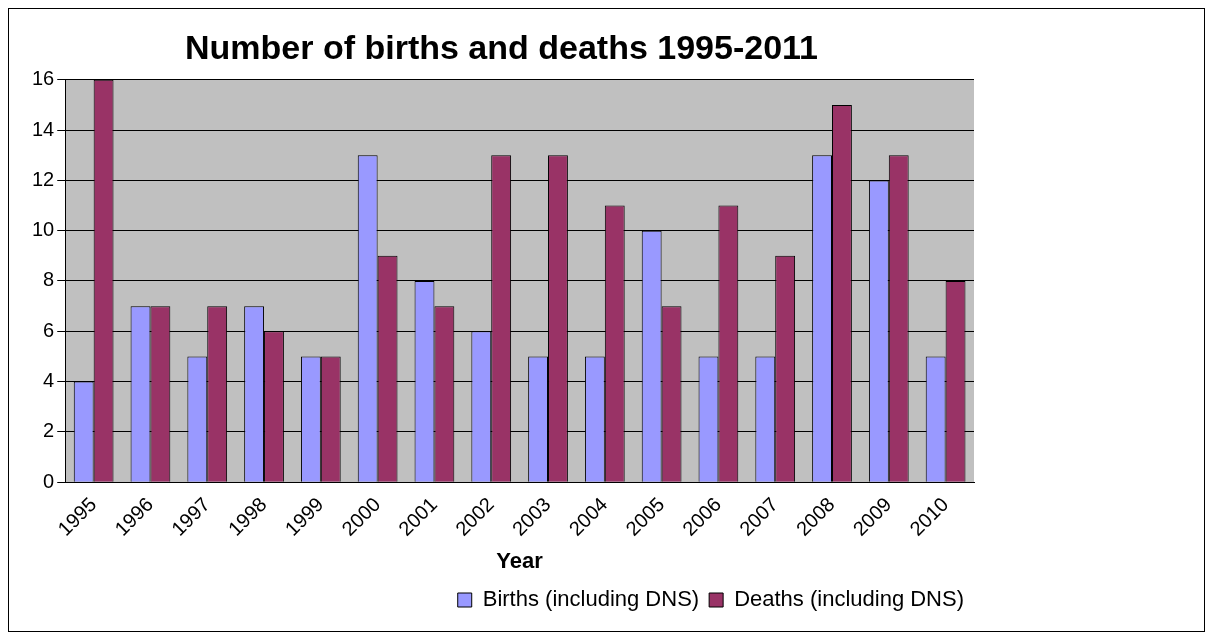  Describe the element at coordinates (43, 178) in the screenshot. I see `y-tick-label: 12` at that location.